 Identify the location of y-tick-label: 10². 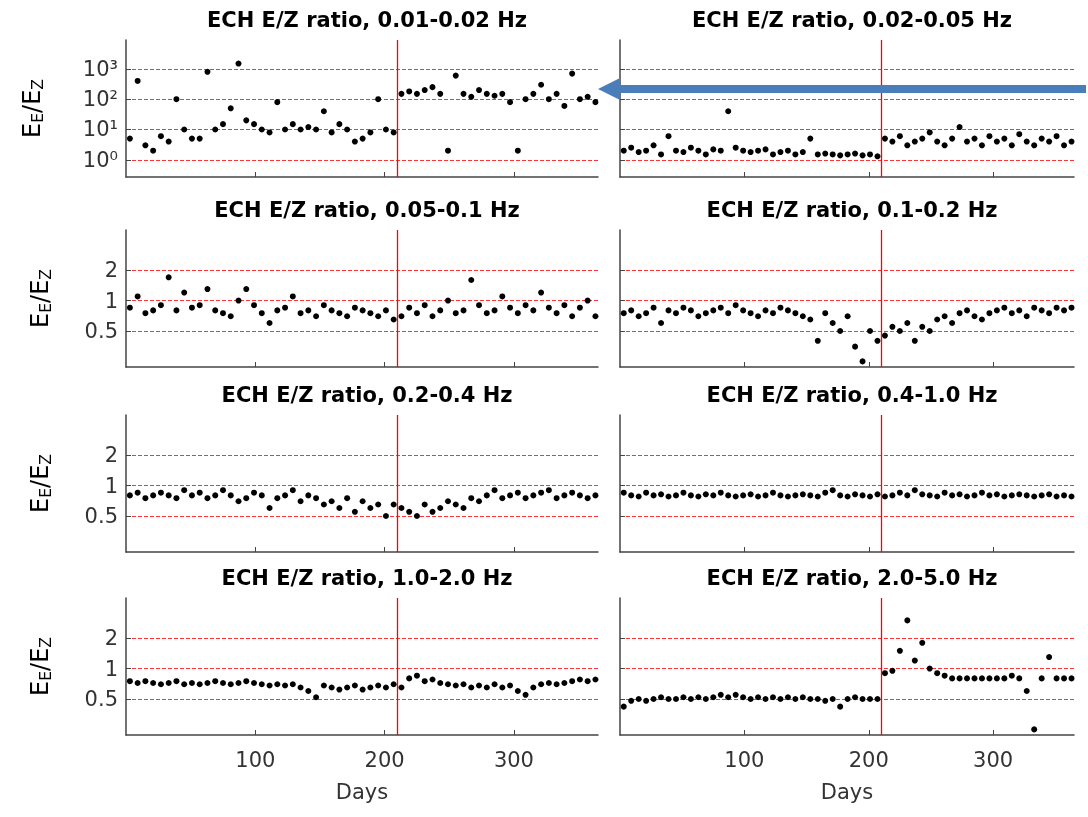
(100, 99).